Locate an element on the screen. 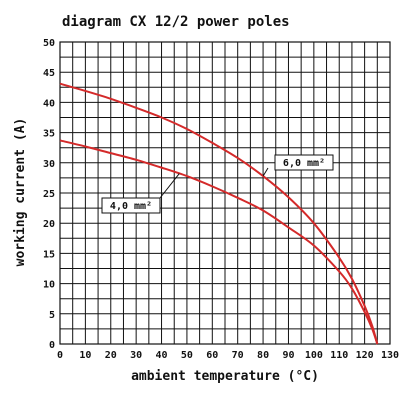 Image resolution: width=400 pixels, height=400 pixels. x-tick-label: 80 is located at coordinates (263, 355).